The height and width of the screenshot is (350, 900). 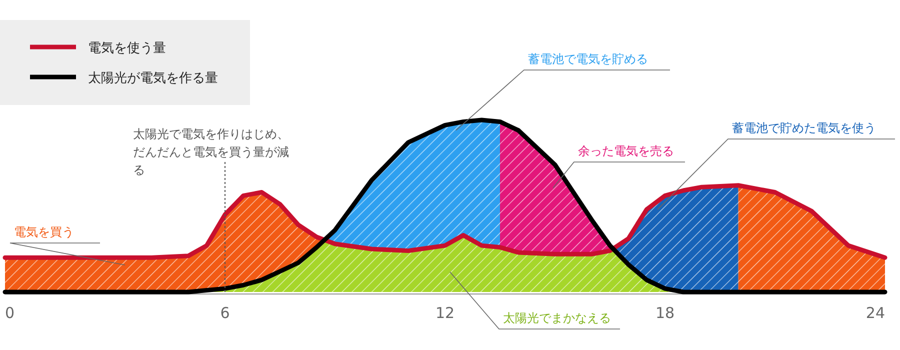 What do you see at coordinates (557, 318) in the screenshot?
I see `text: 太陽光でまかなえる` at bounding box center [557, 318].